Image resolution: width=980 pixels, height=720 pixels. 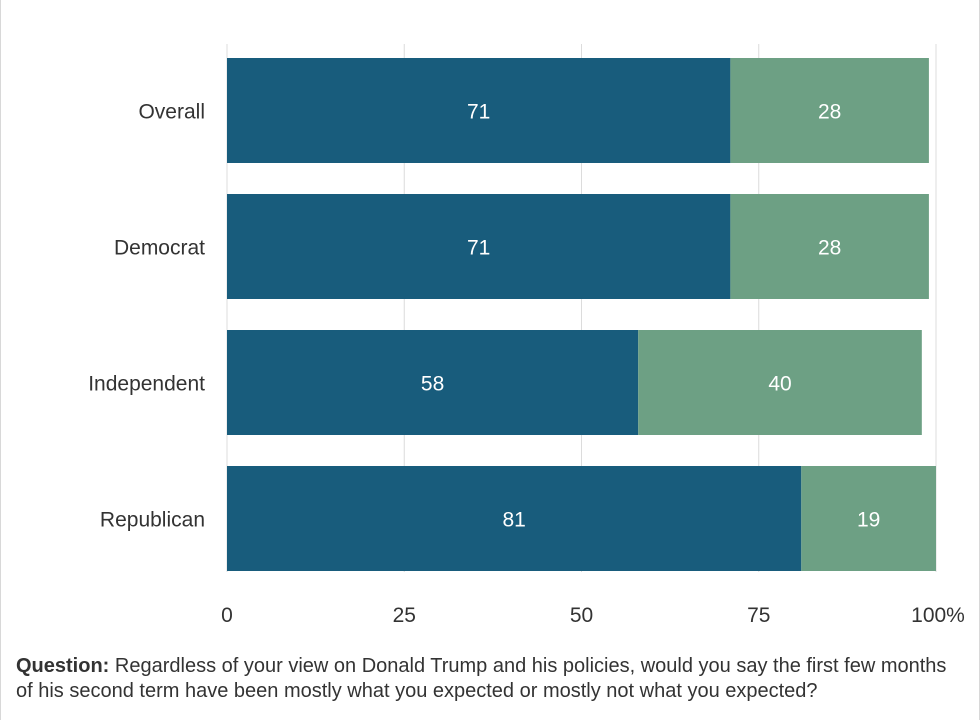 I want to click on bar-republican-seg2, so click(x=868, y=518).